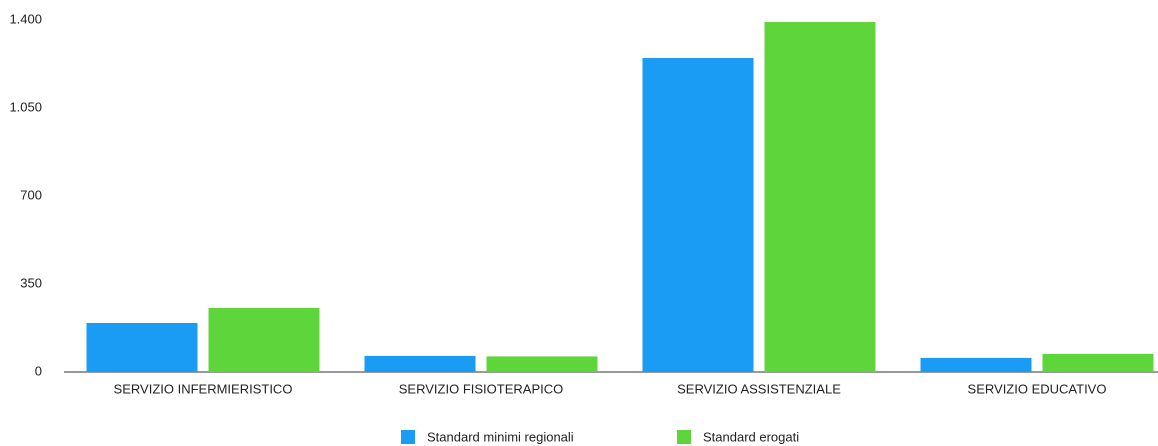  What do you see at coordinates (31, 194) in the screenshot?
I see `y-tick-label: 700` at bounding box center [31, 194].